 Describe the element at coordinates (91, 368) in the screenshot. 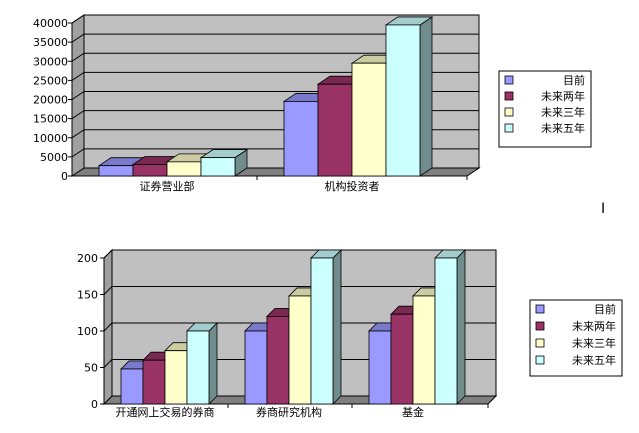

I see `y-tick-label: 50` at that location.